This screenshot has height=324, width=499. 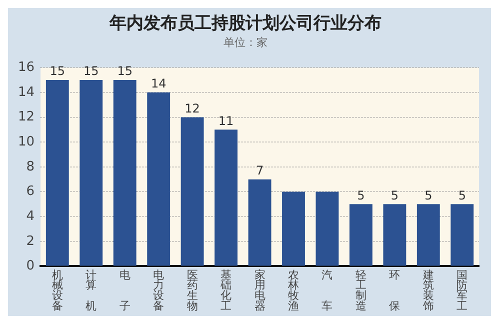 What do you see at coordinates (394, 290) in the screenshot?
I see `category-label: 环保` at bounding box center [394, 290].